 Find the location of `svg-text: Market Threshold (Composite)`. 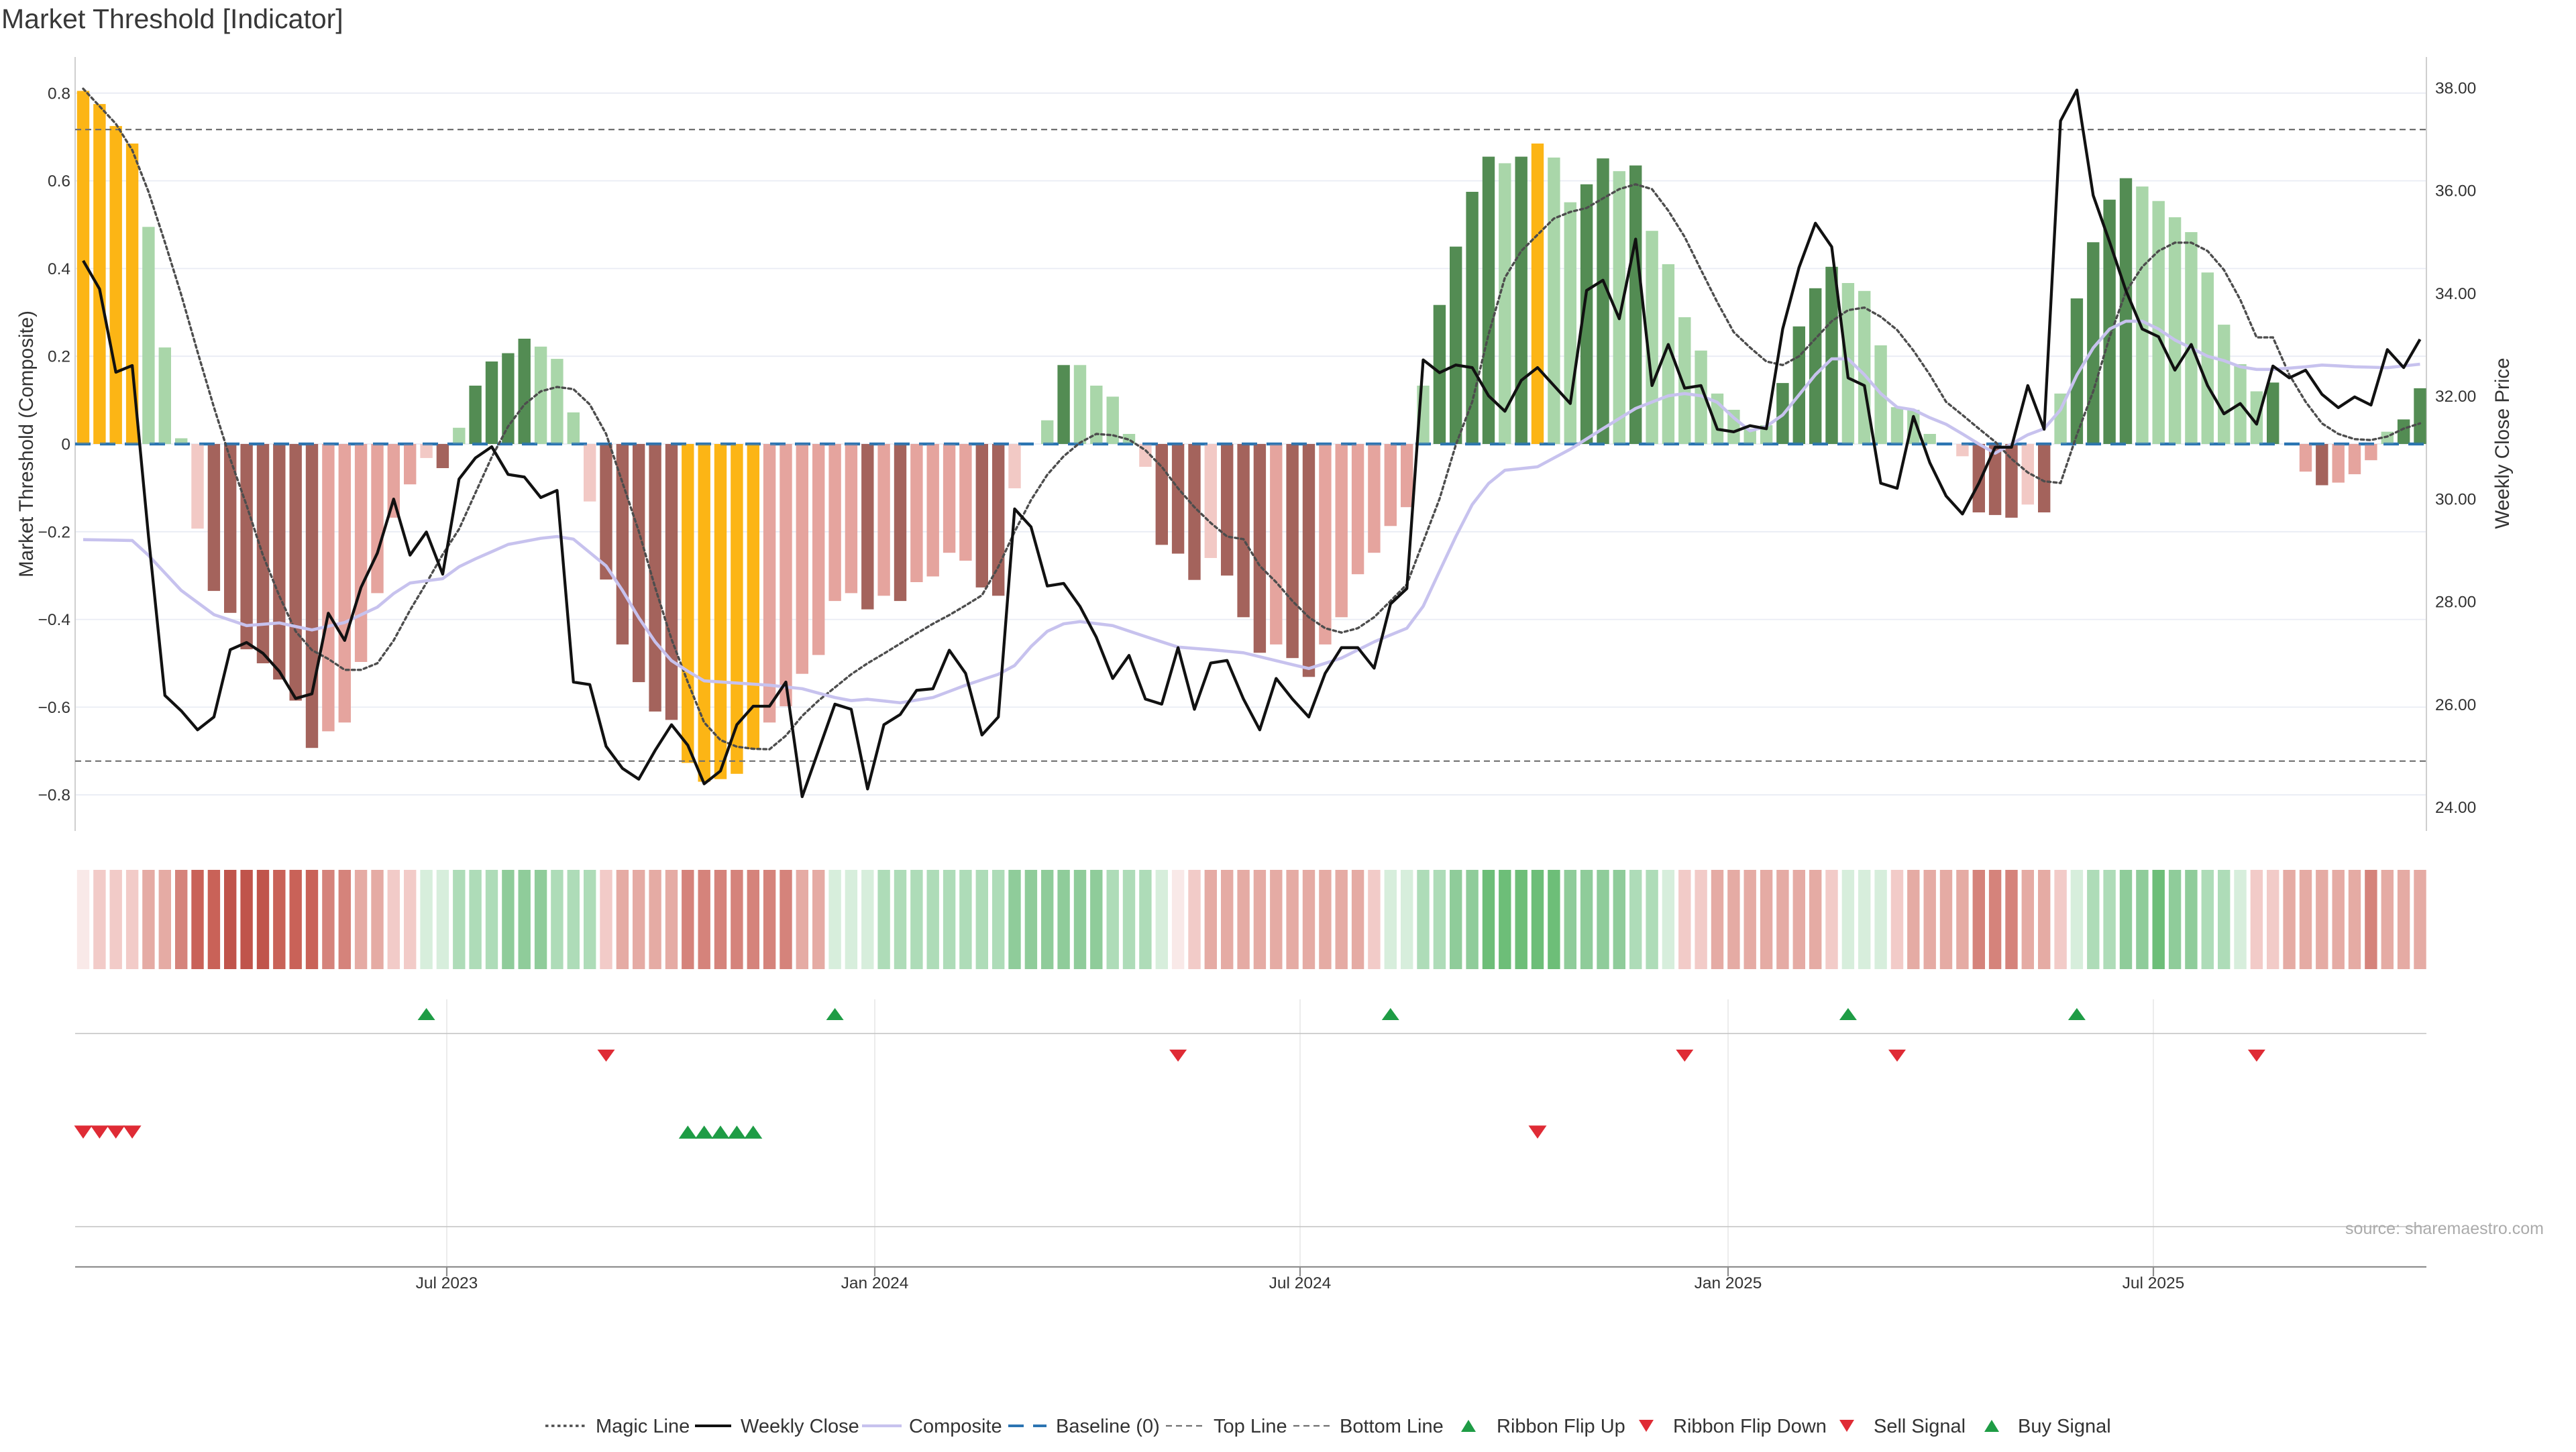

svg-text: Market Threshold (Composite) is located at coordinates (26, 444).